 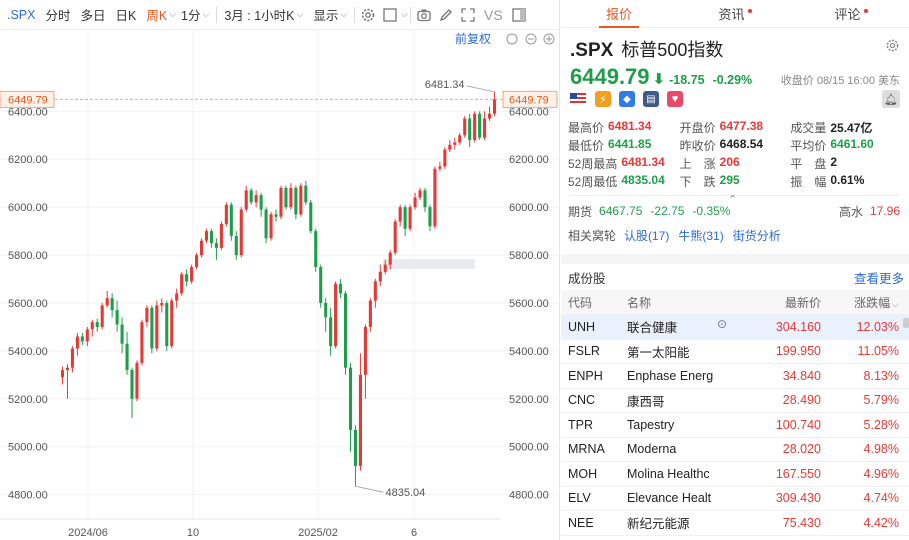 What do you see at coordinates (93, 16) in the screenshot?
I see `multiday-tab: 多日` at bounding box center [93, 16].